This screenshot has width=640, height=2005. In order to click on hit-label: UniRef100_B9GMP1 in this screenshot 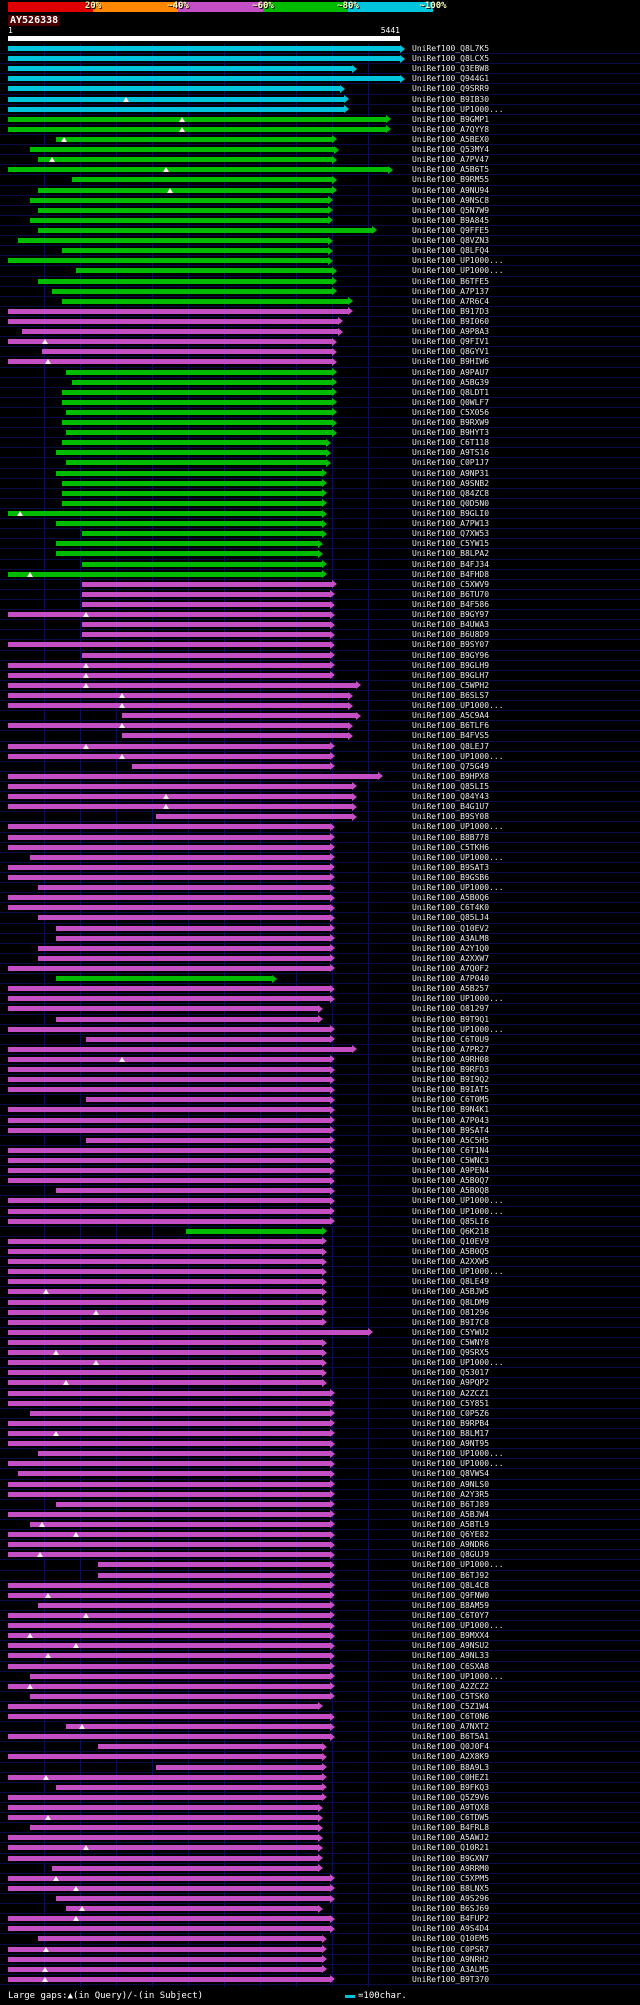, I will do `click(451, 119)`.